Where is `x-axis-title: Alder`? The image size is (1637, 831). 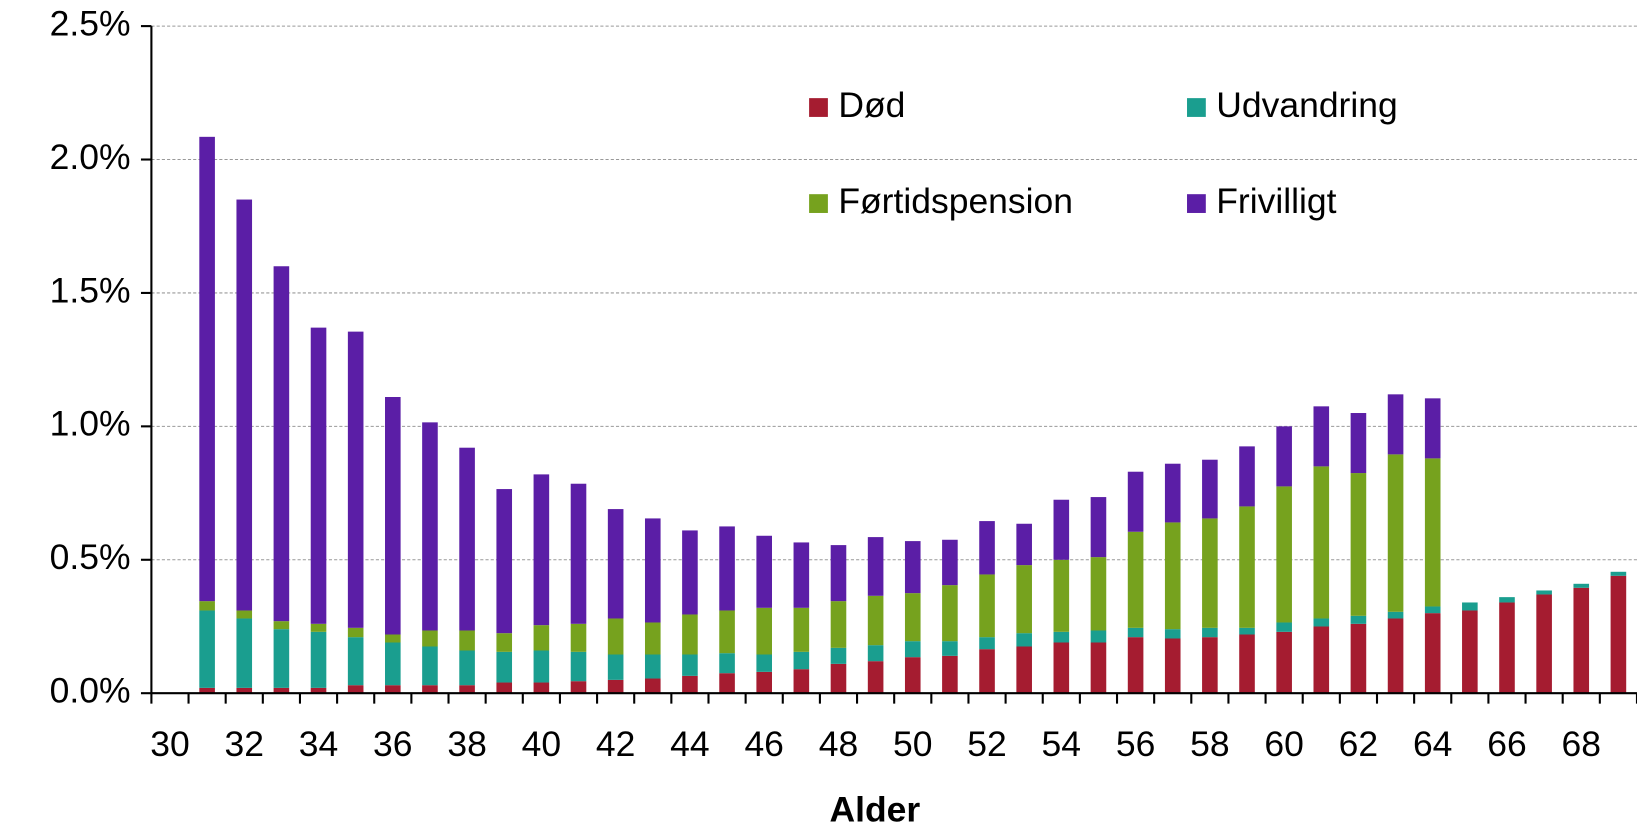
x-axis-title: Alder is located at coordinates (875, 810).